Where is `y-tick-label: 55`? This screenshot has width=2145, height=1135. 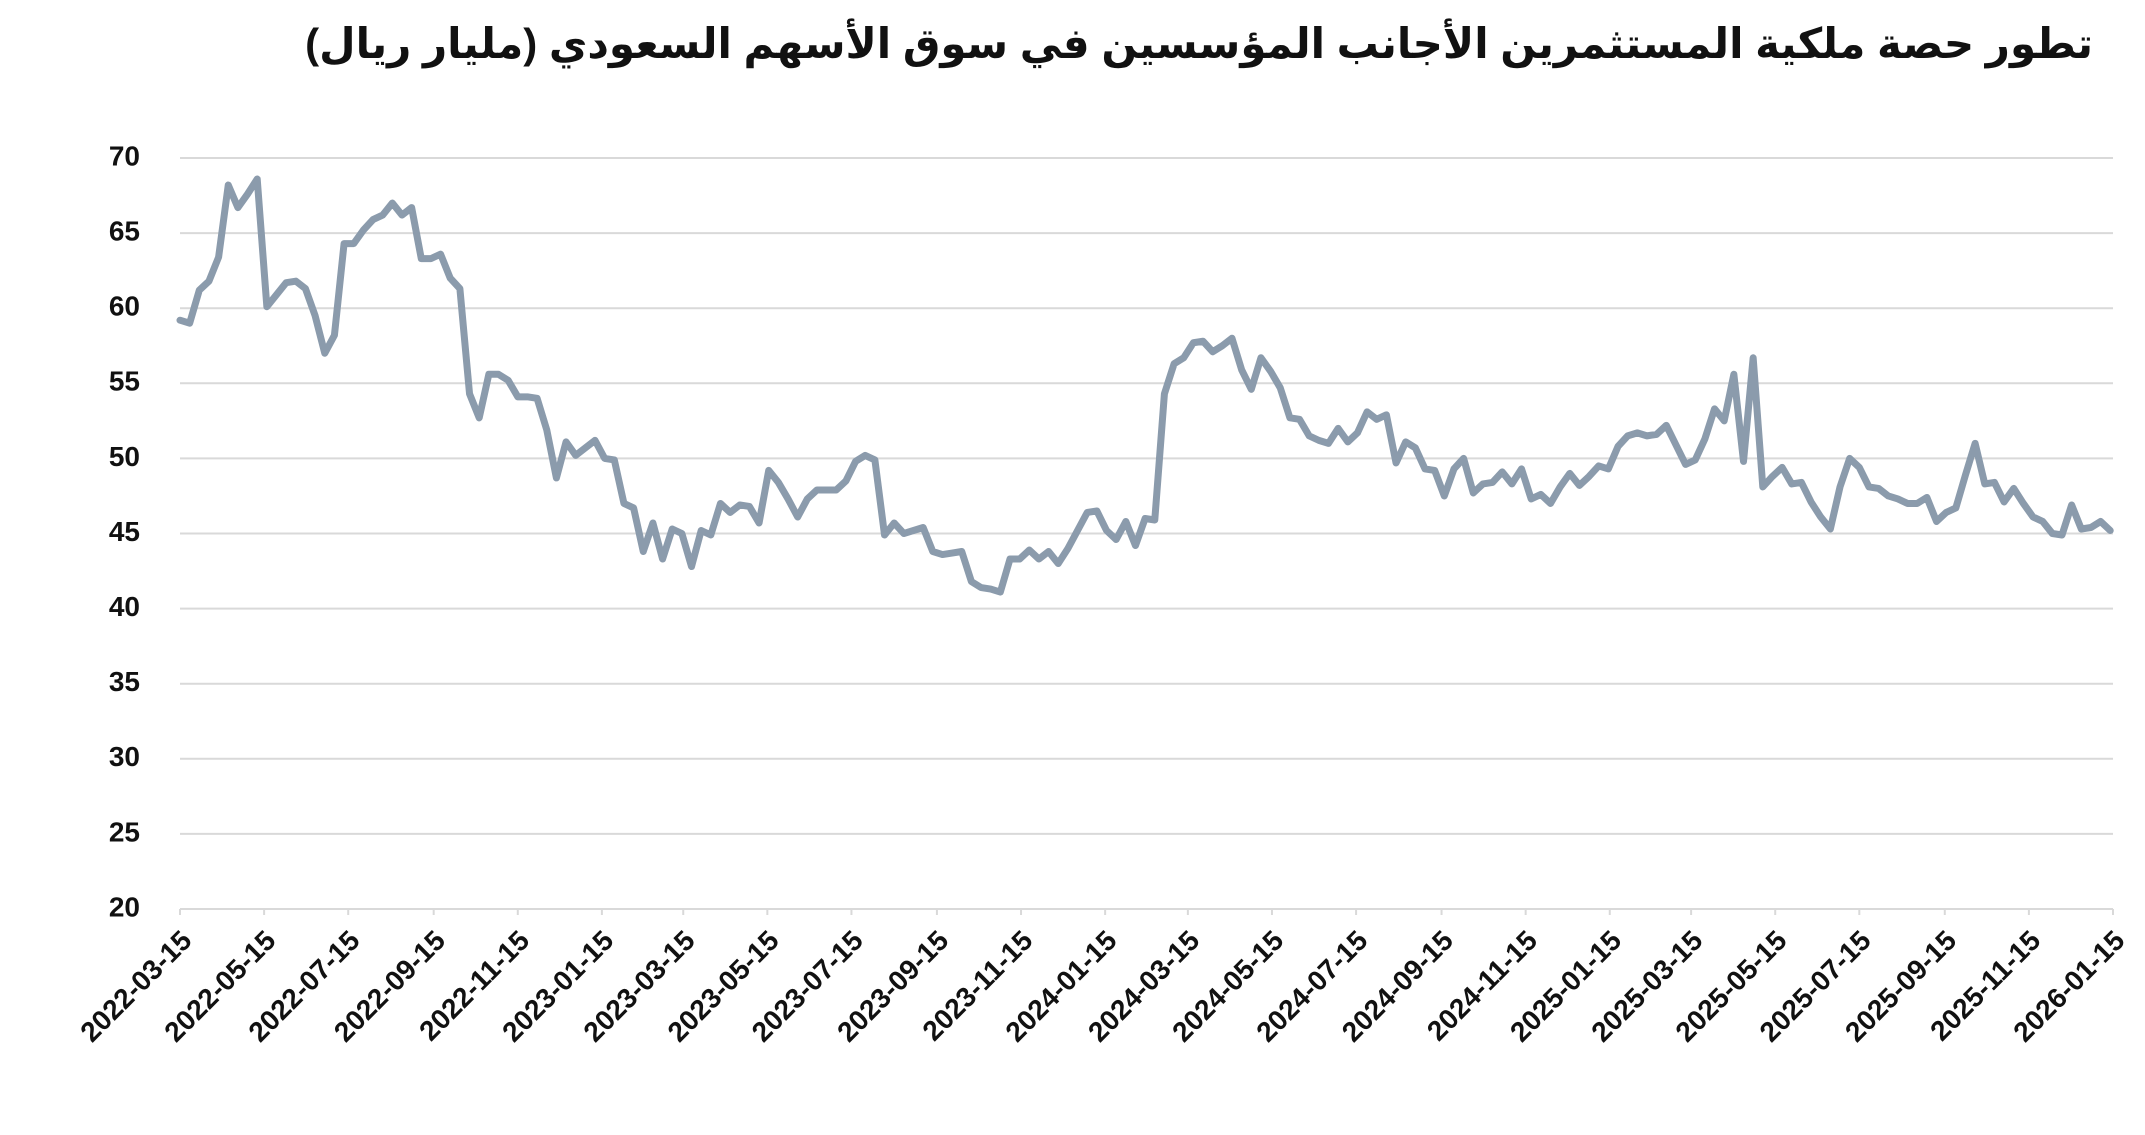
y-tick-label: 55 is located at coordinates (124, 381).